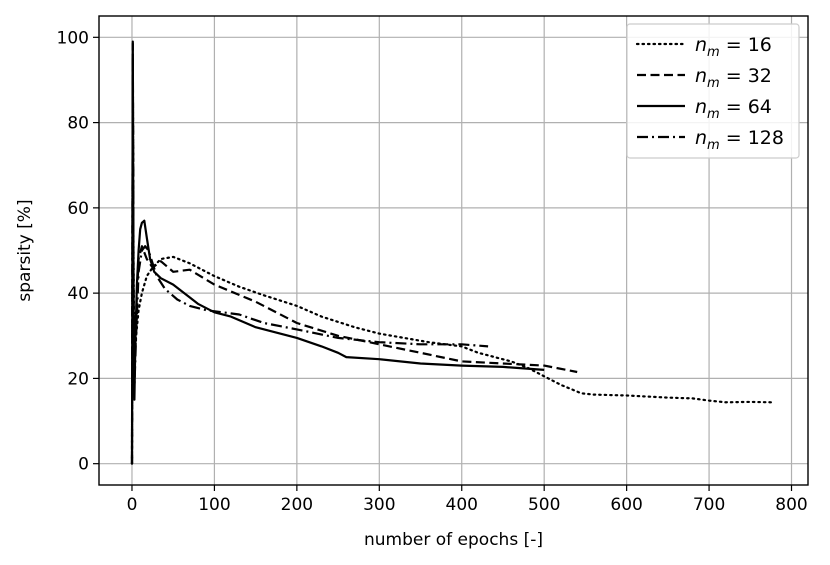  I want to click on y-tick-label: 40, so click(78, 294).